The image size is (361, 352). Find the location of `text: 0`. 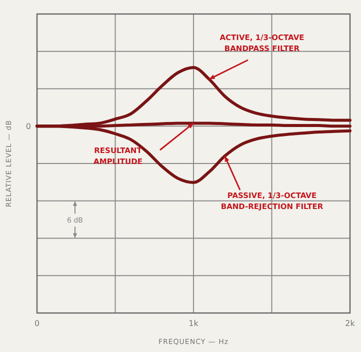

text: 0 is located at coordinates (28, 127).